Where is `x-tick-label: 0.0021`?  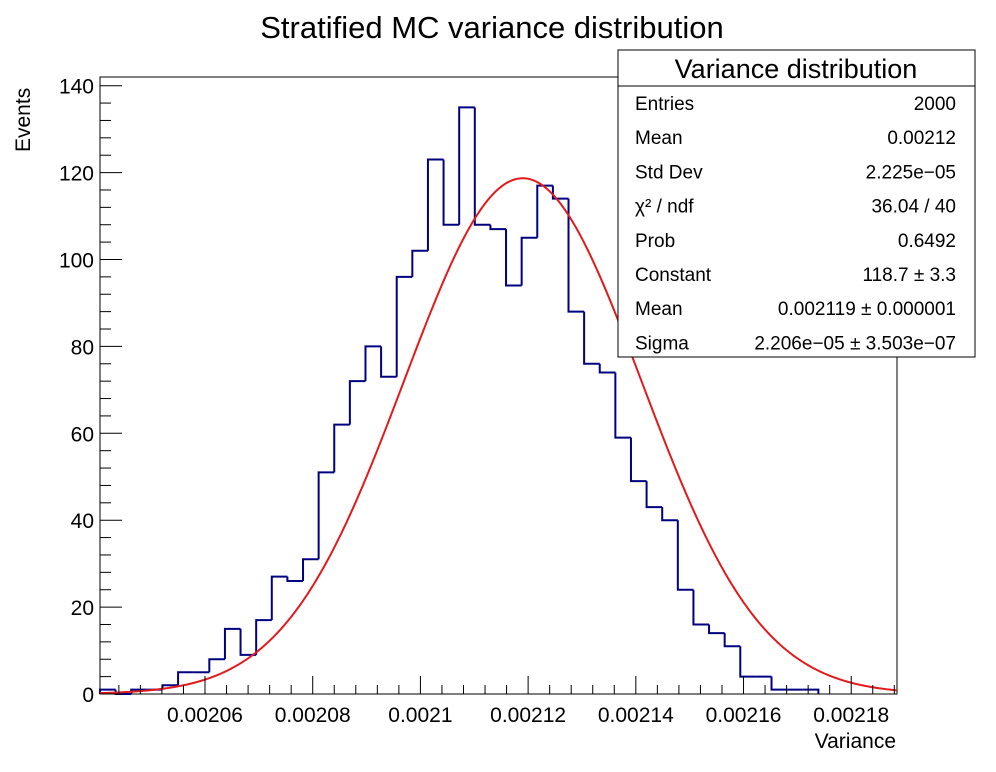 x-tick-label: 0.0021 is located at coordinates (420, 715).